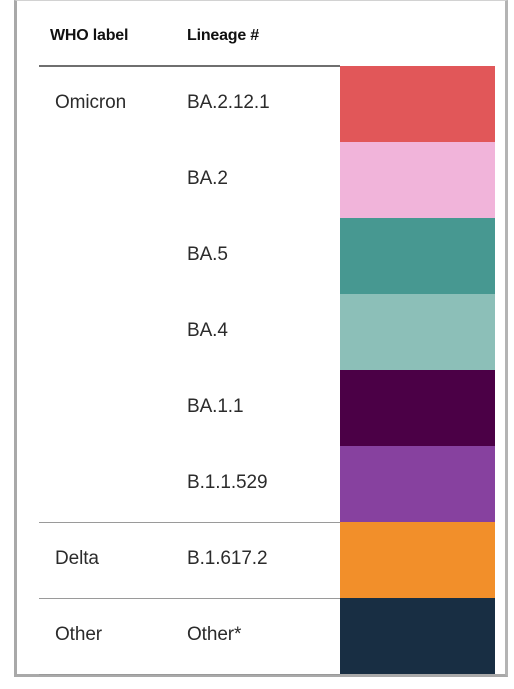 Image resolution: width=514 pixels, height=689 pixels. Describe the element at coordinates (223, 35) in the screenshot. I see `header-lineage: Lineage #` at that location.